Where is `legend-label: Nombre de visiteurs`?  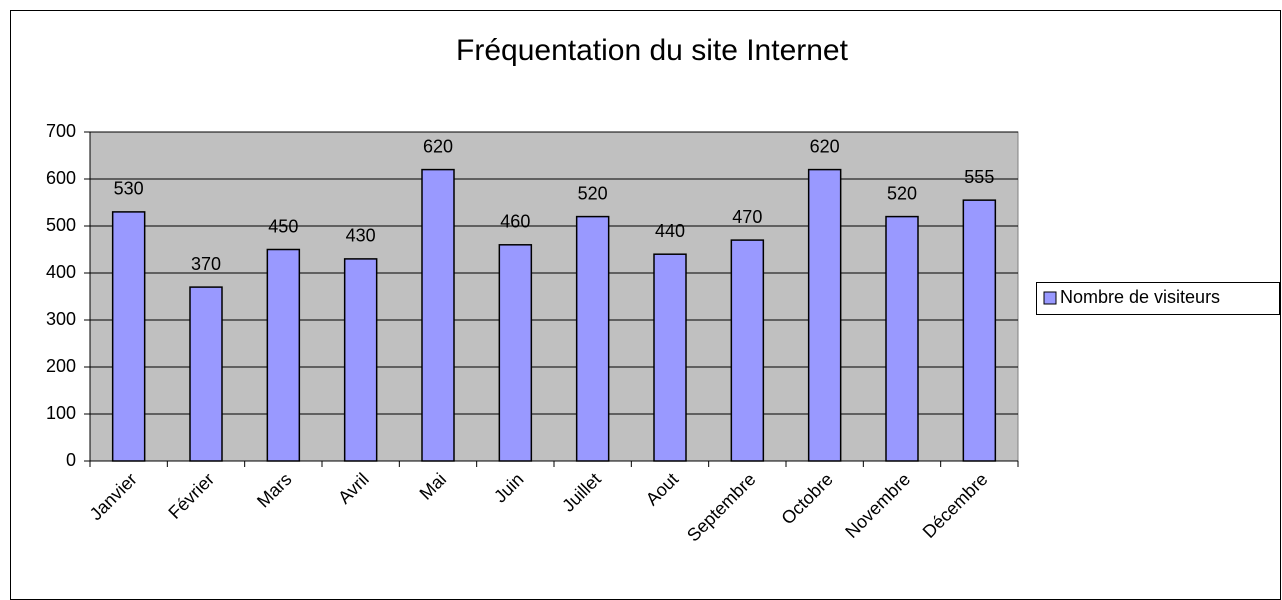 legend-label: Nombre de visiteurs is located at coordinates (1140, 297).